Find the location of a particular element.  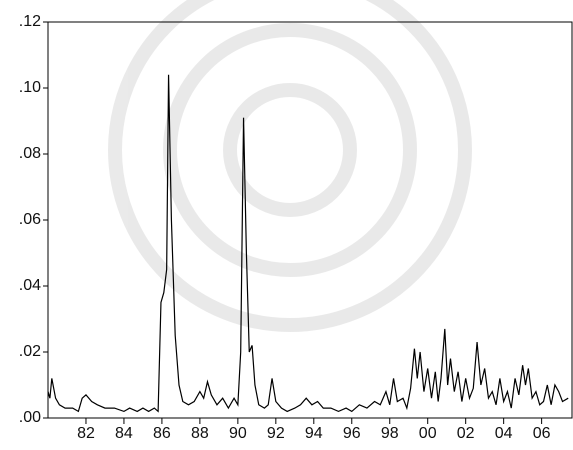

x-tick-label: 94 is located at coordinates (314, 433).